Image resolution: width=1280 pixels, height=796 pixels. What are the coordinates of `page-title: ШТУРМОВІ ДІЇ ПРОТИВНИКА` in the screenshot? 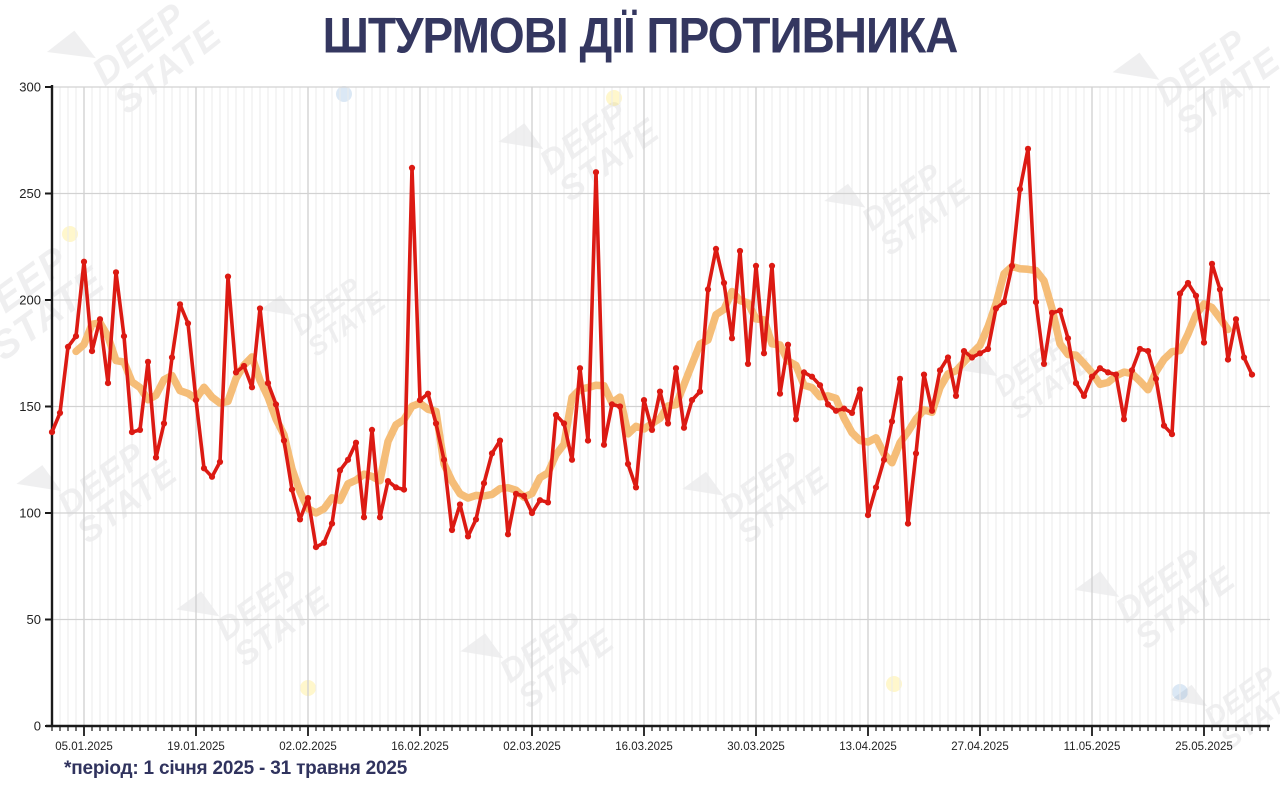 It's located at (640, 35).